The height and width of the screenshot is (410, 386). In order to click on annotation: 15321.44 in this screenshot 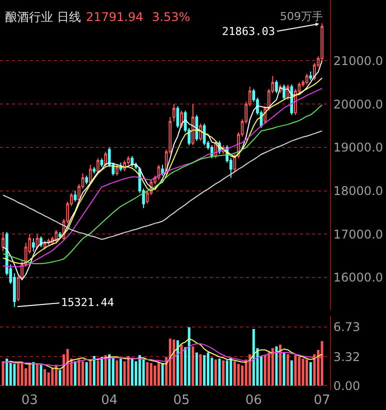, I will do `click(87, 302)`.